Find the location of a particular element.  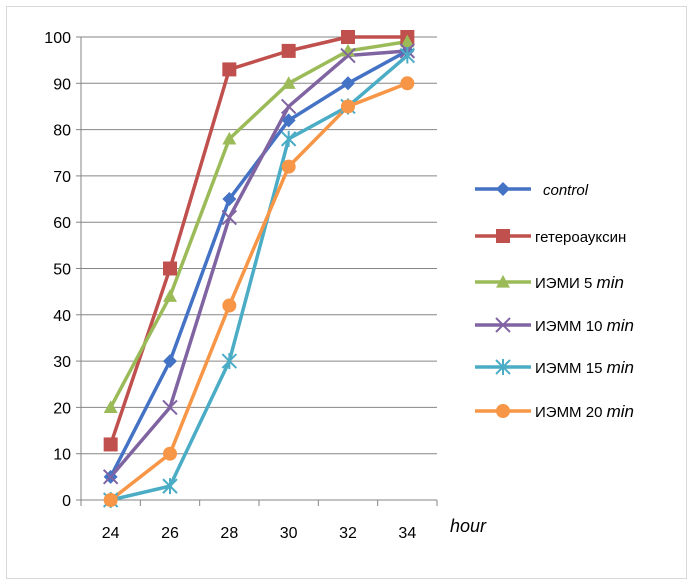

legend-label: control is located at coordinates (566, 190).